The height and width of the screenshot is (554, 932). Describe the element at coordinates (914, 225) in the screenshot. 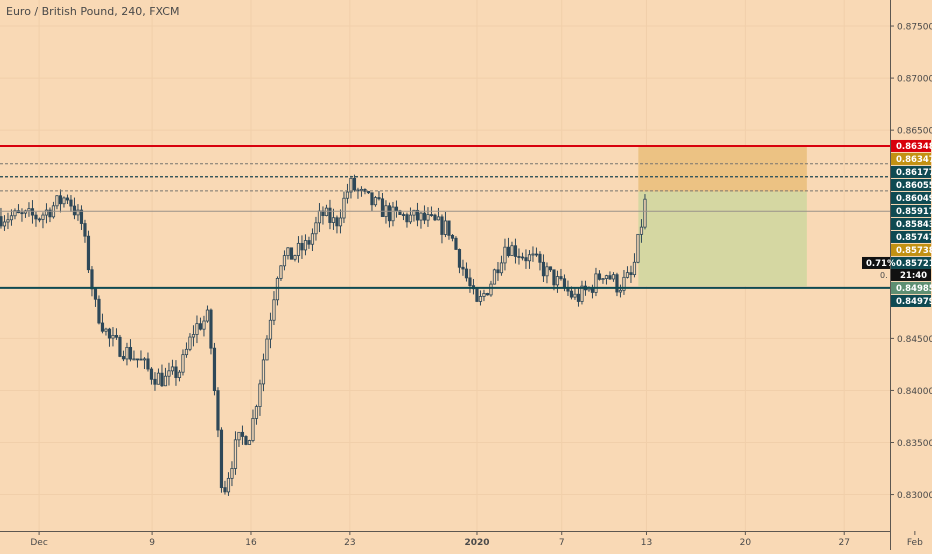

I see `price-tag-label: 0.85843` at that location.